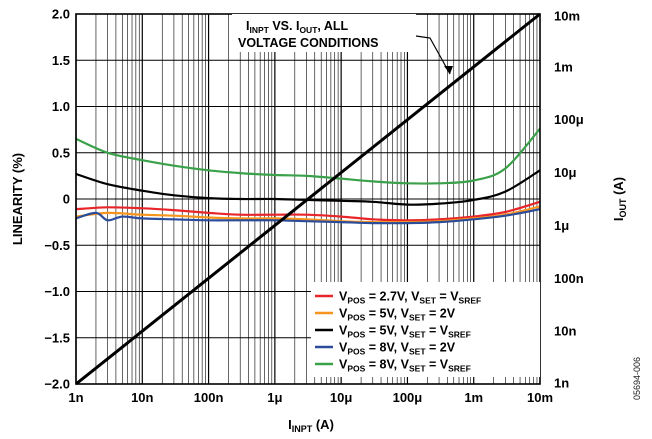  What do you see at coordinates (408, 397) in the screenshot?
I see `x-tick-label: 100μ` at bounding box center [408, 397].